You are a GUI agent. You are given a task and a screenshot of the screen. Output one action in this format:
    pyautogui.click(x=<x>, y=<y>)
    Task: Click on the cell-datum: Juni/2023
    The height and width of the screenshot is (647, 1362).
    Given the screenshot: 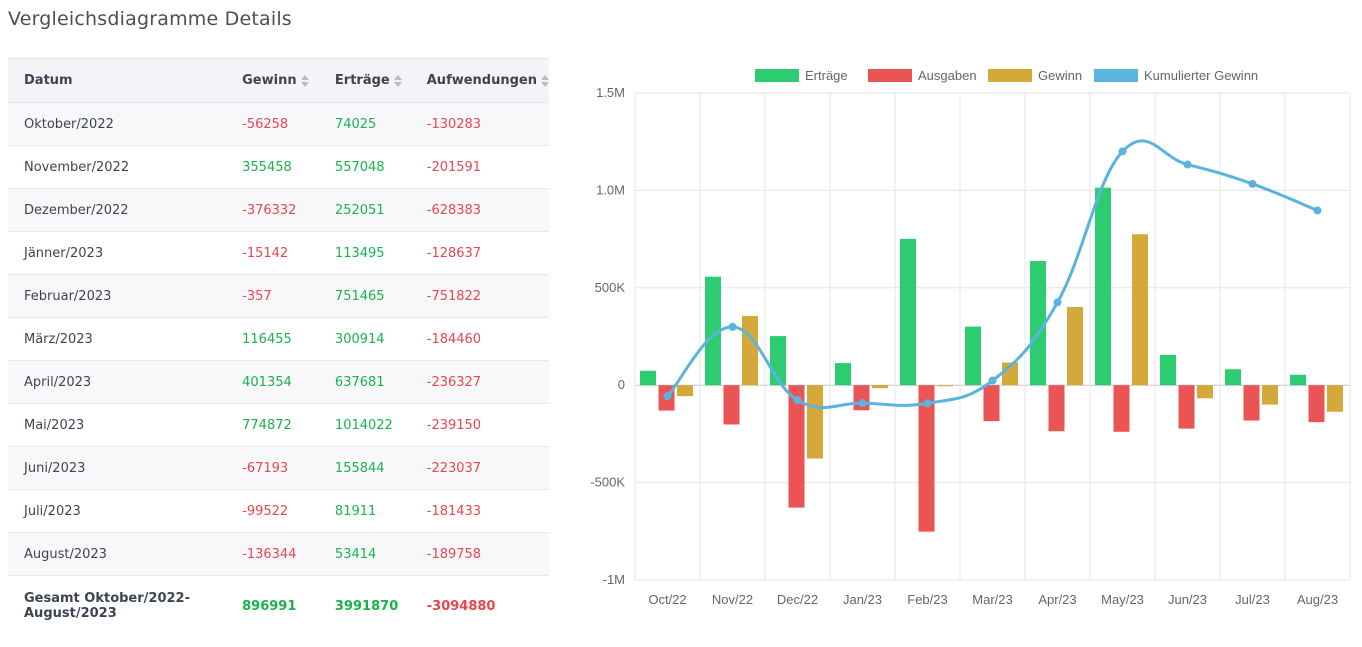 What is the action you would take?
    pyautogui.click(x=117, y=468)
    